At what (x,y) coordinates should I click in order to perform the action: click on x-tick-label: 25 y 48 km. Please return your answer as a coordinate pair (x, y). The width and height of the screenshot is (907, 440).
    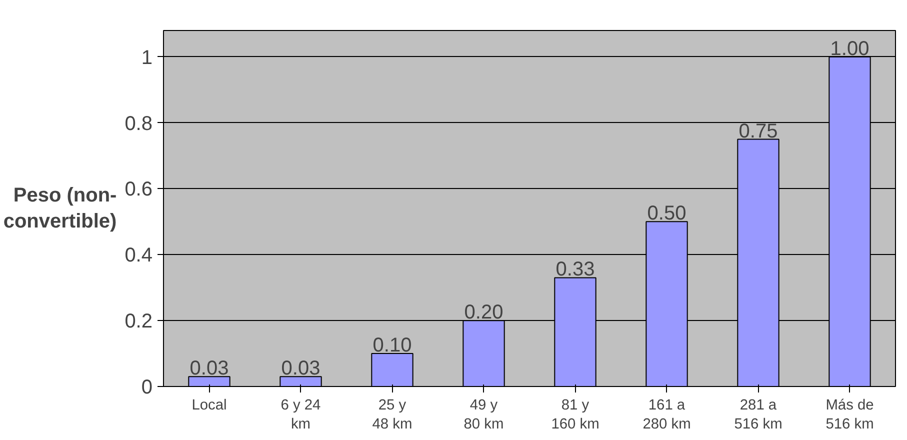
    Looking at the image, I should click on (392, 415).